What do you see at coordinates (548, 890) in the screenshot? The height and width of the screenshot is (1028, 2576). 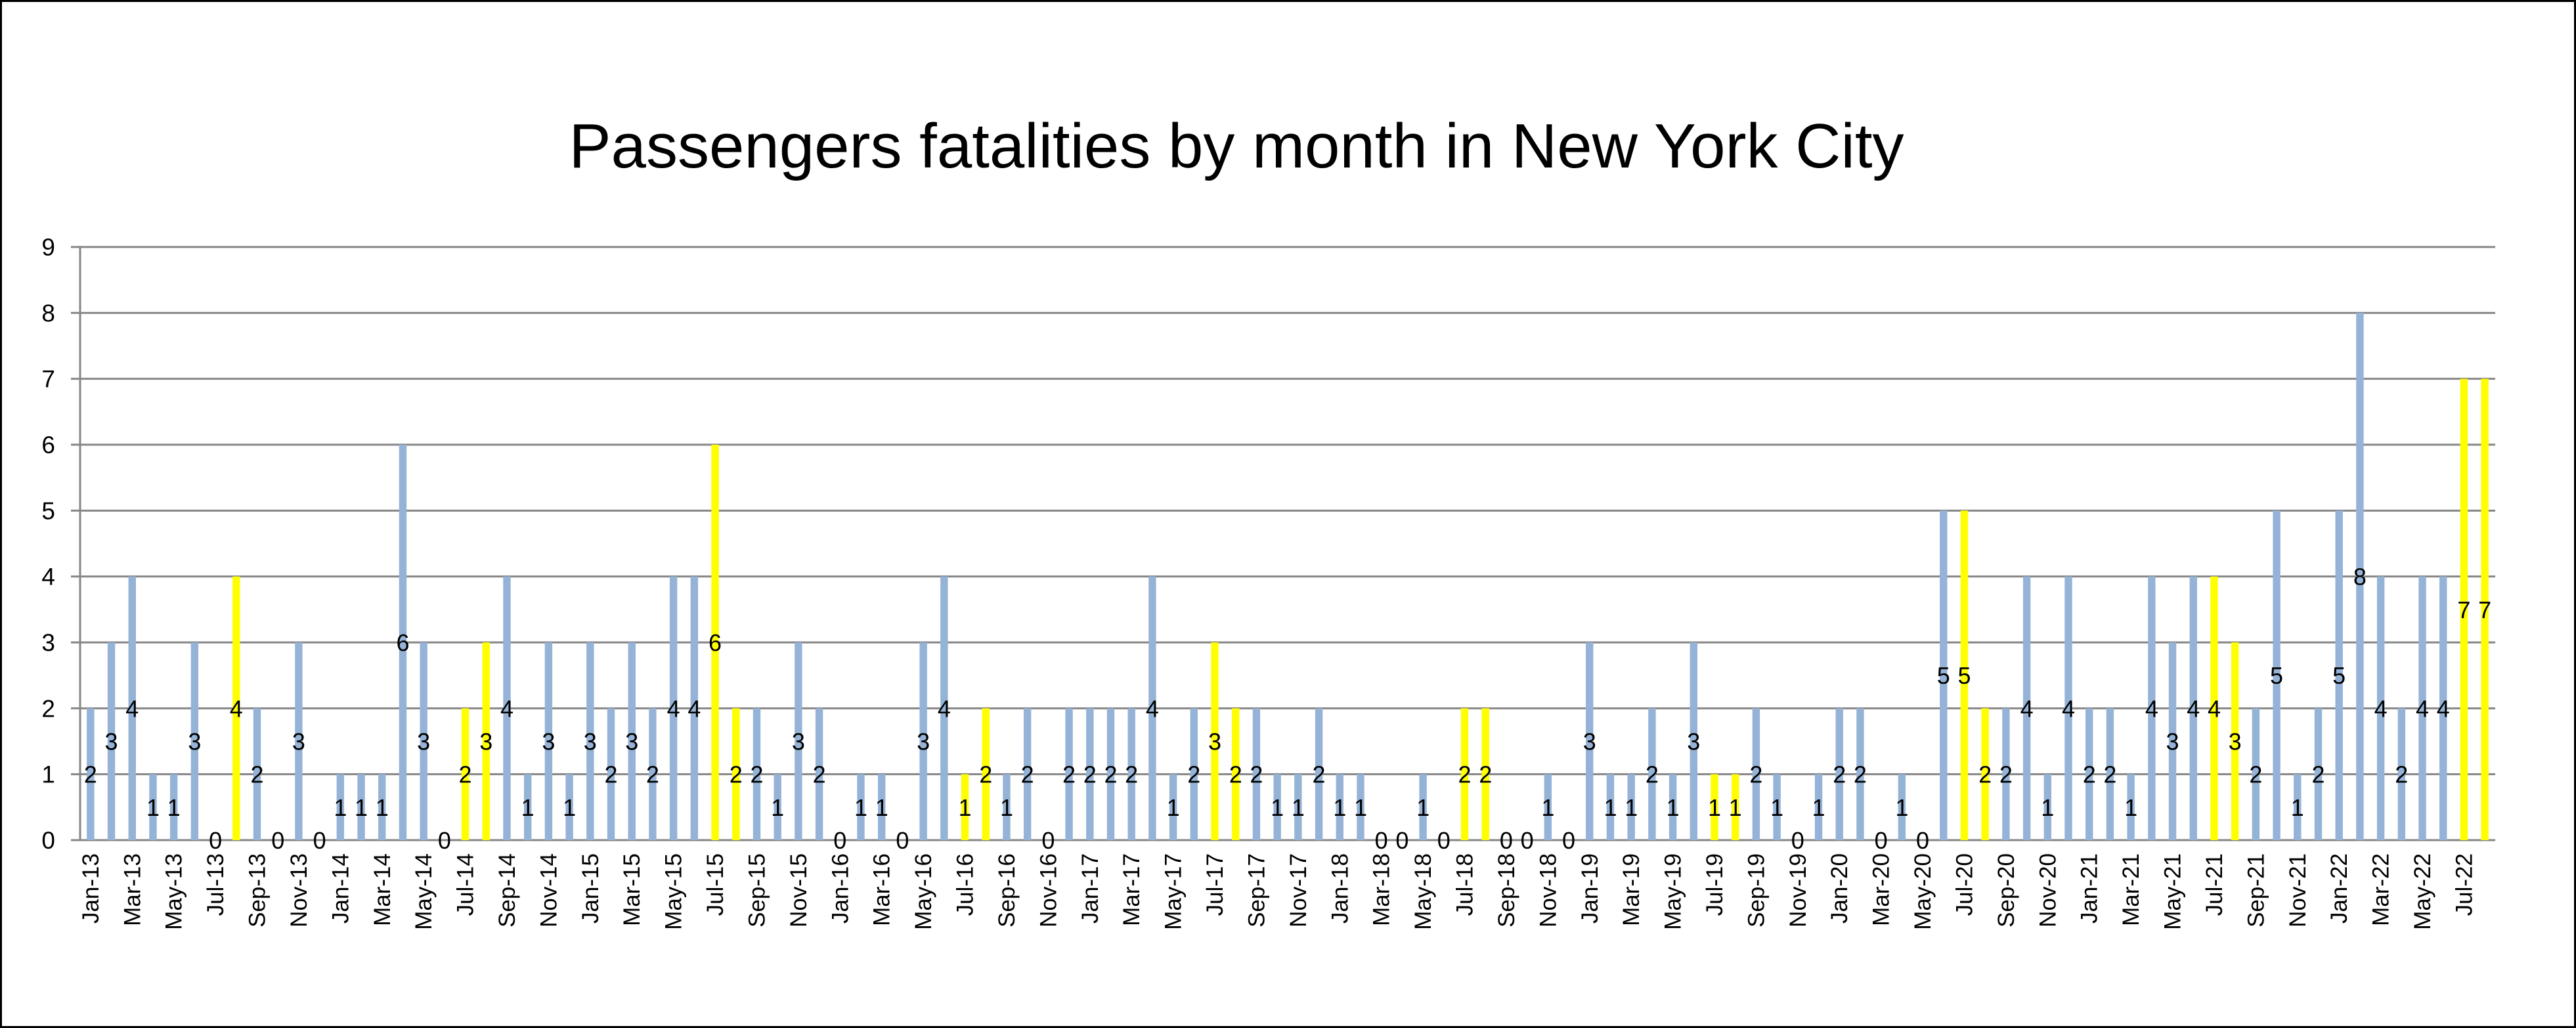 I see `x-tick-label: Nov-14` at bounding box center [548, 890].